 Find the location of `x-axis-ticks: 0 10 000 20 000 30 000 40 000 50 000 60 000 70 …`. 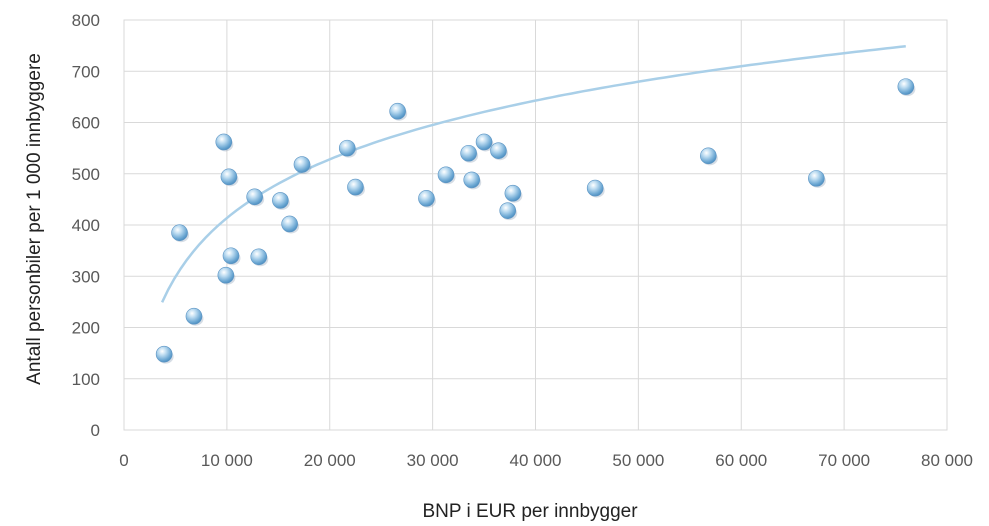

x-axis-ticks: 0 10 000 20 000 30 000 40 000 50 000 60 000 70 … is located at coordinates (546, 460).